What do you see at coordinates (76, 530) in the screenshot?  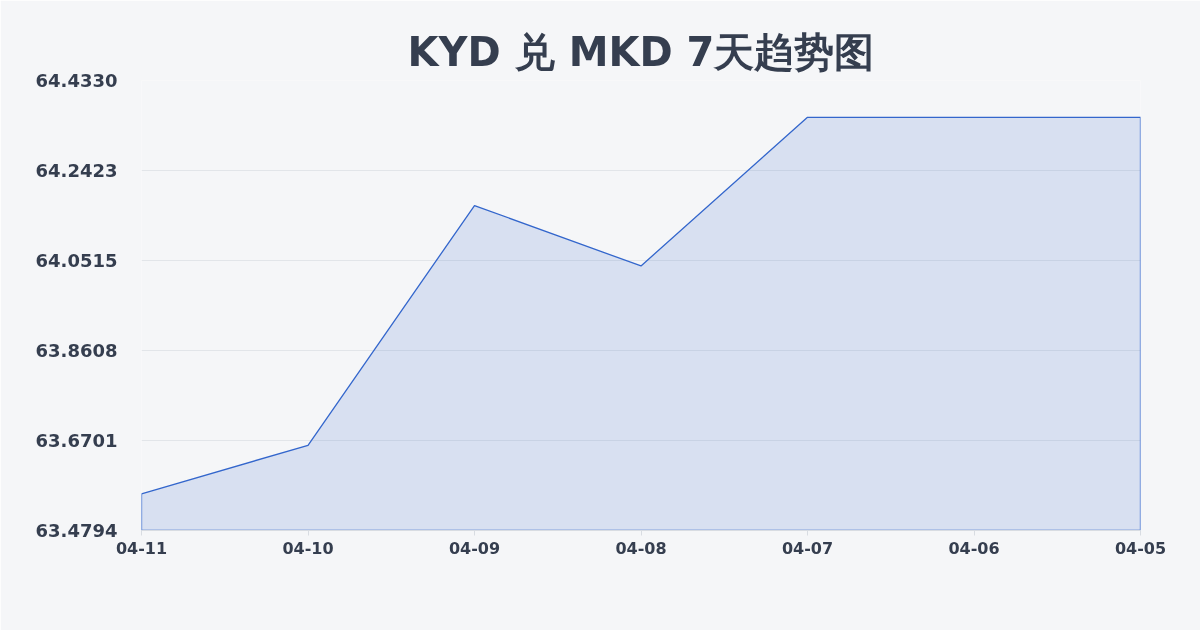 I see `y-tick-label: 63.4794` at bounding box center [76, 530].